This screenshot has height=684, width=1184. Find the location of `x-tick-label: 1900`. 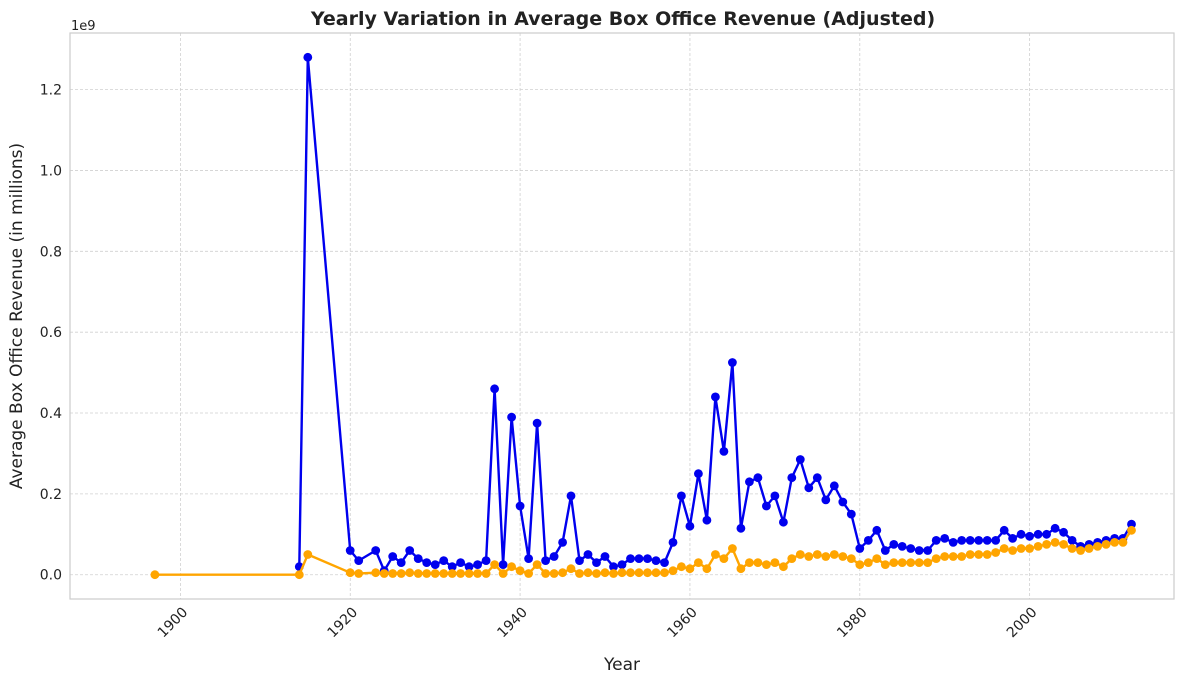

x-tick-label: 1900 is located at coordinates (173, 623).